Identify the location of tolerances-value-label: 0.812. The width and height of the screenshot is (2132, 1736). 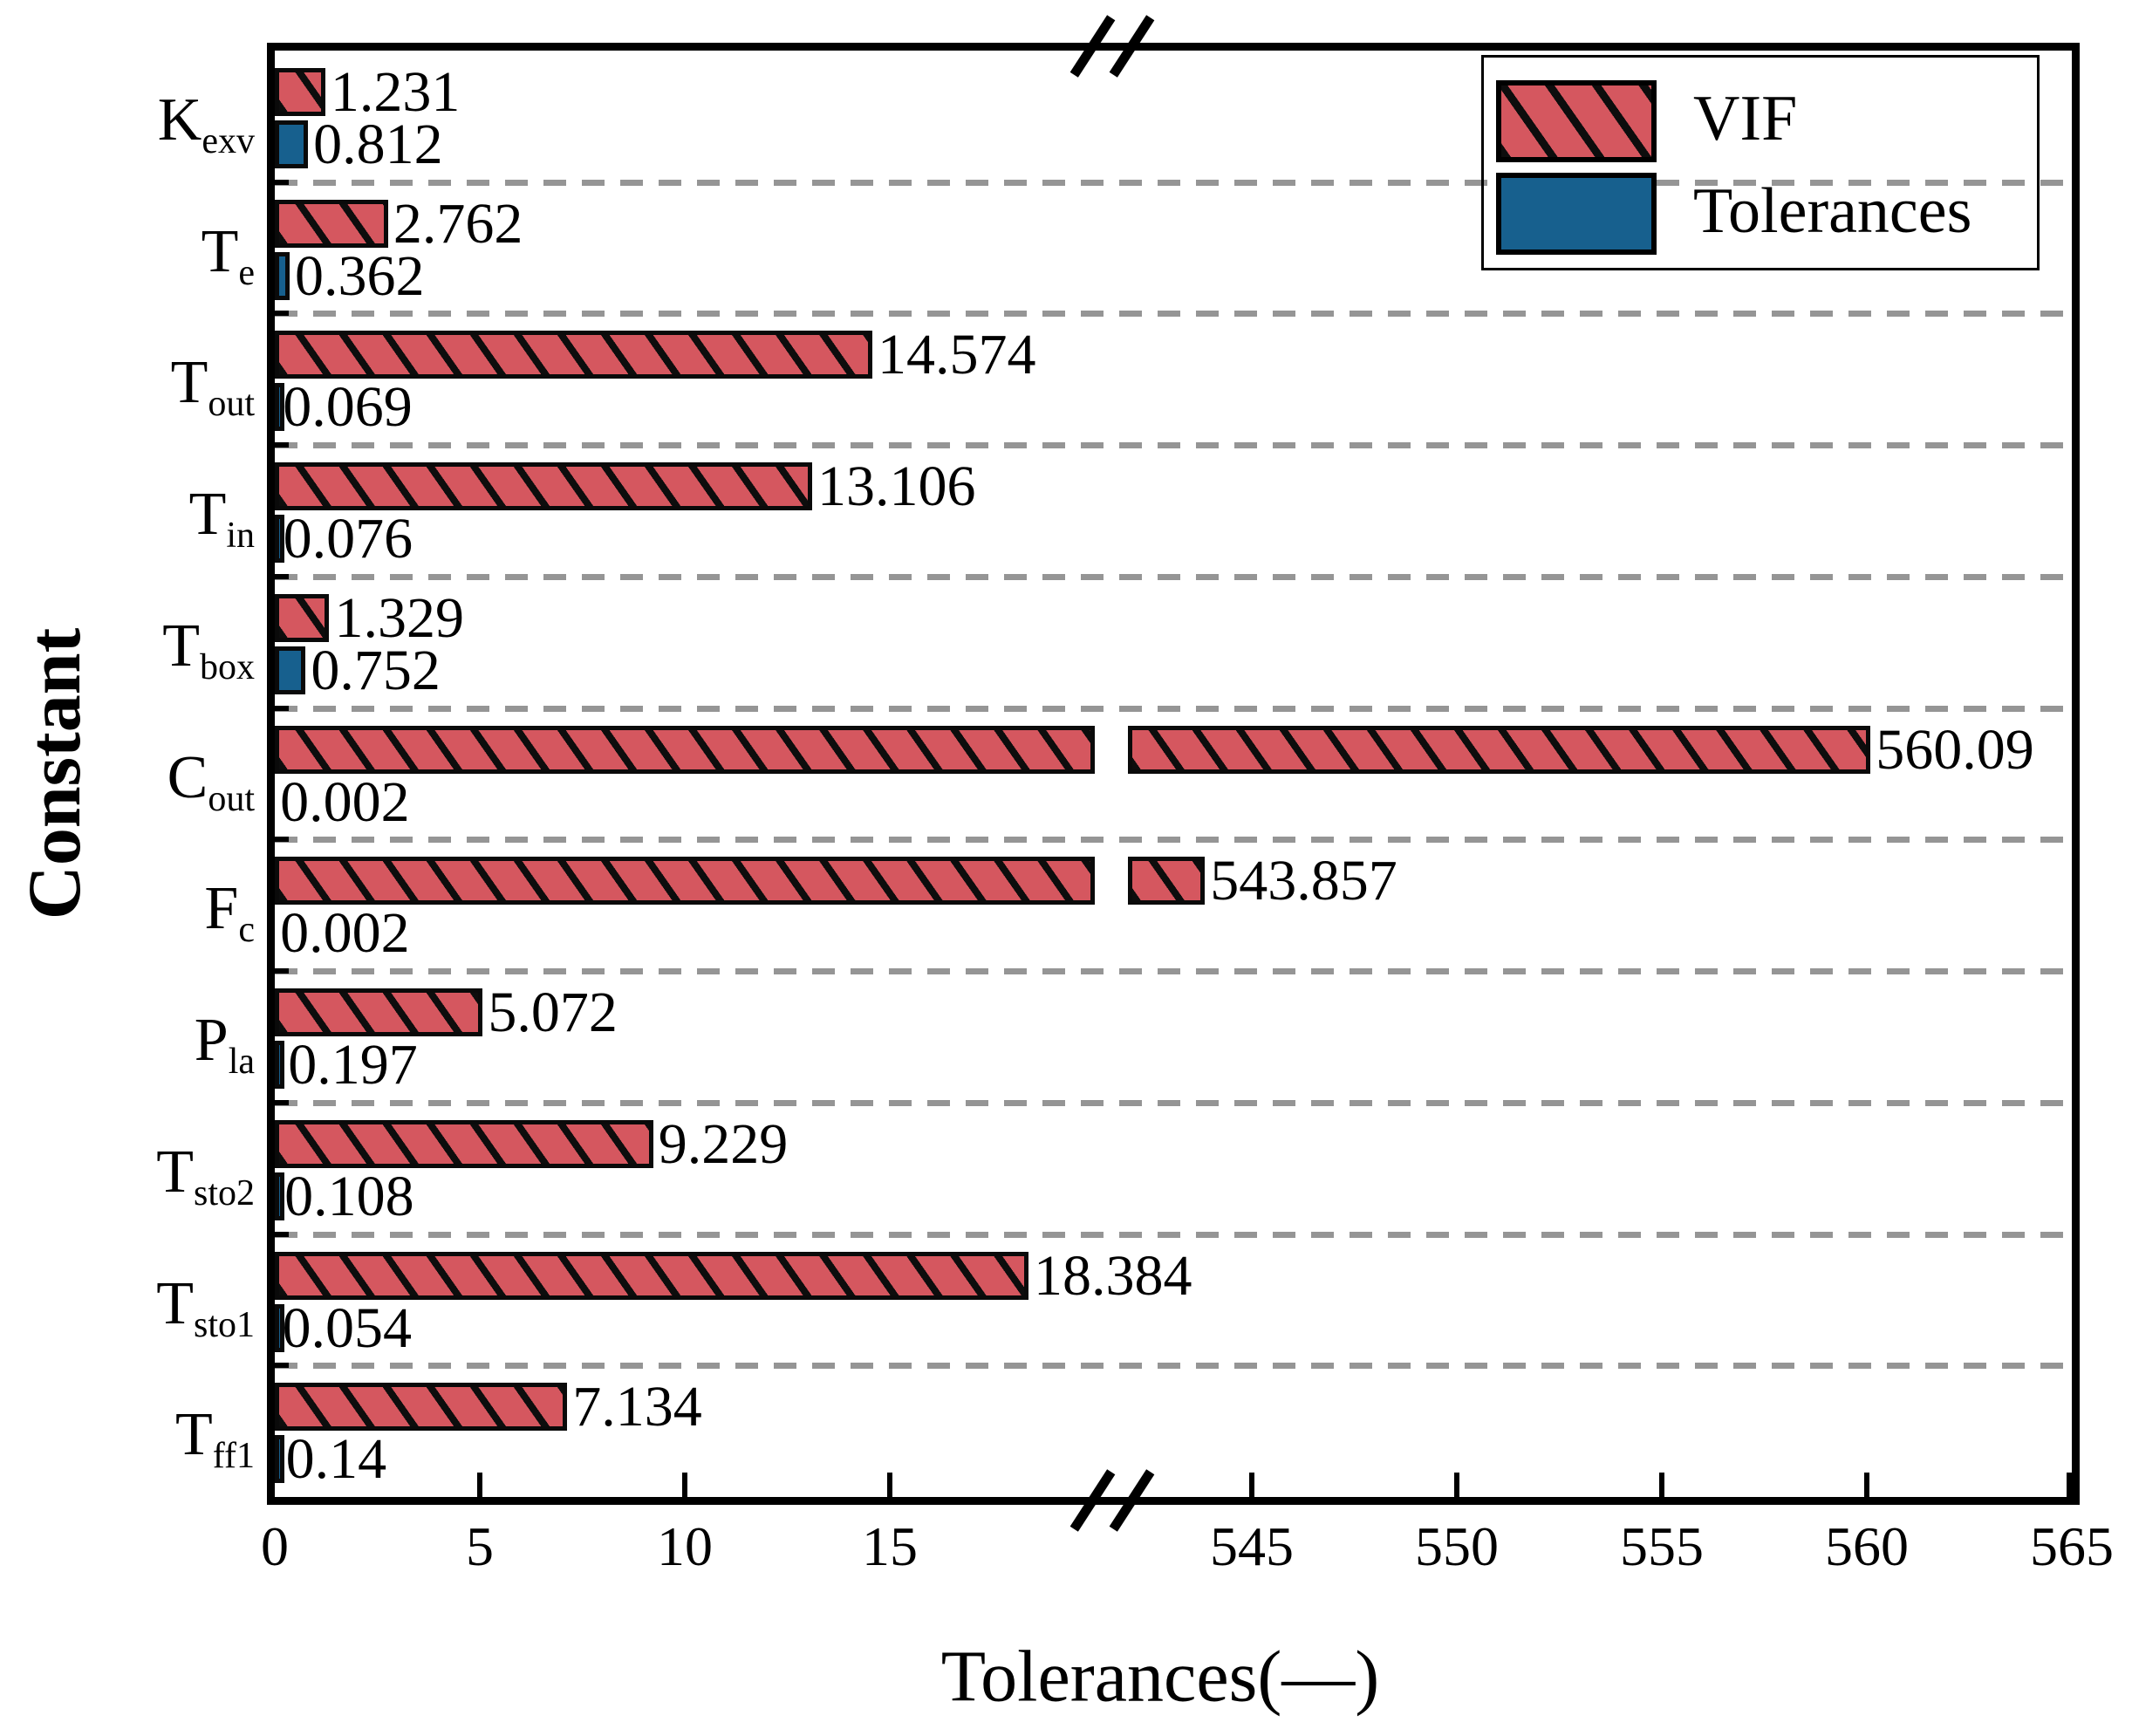
(378, 144).